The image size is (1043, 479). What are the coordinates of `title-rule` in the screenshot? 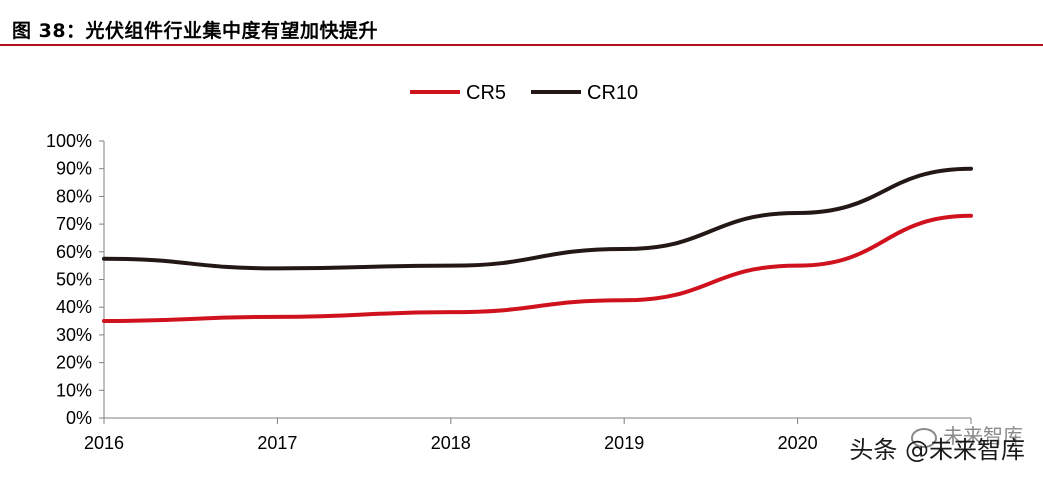 It's located at (521, 45).